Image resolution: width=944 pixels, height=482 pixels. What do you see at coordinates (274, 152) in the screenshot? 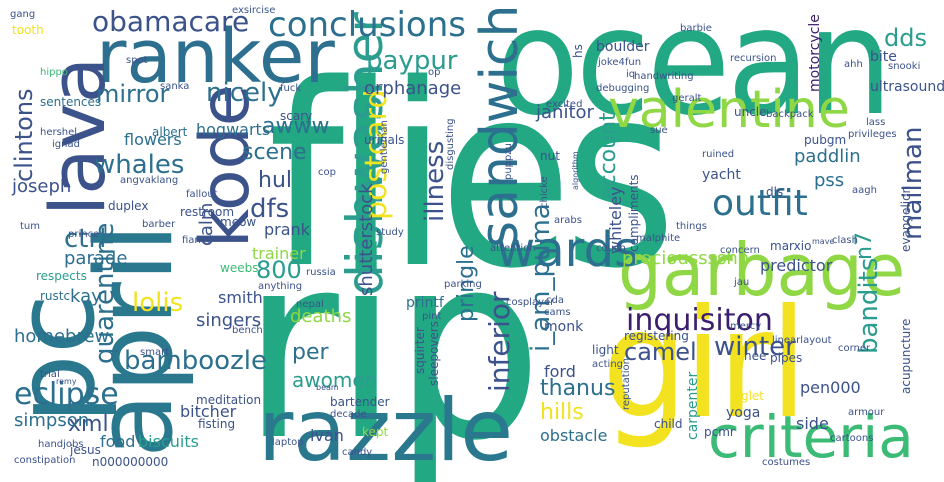
I see `word-scene: scene` at bounding box center [274, 152].